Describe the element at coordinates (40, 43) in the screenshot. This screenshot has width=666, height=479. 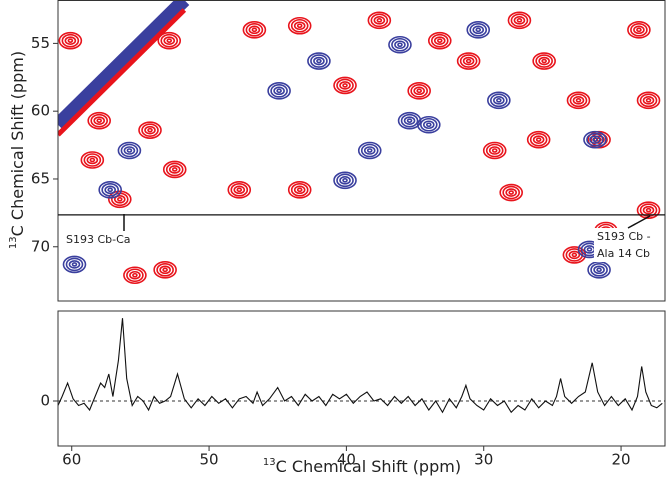
I see `y-tick-label: 55` at that location.